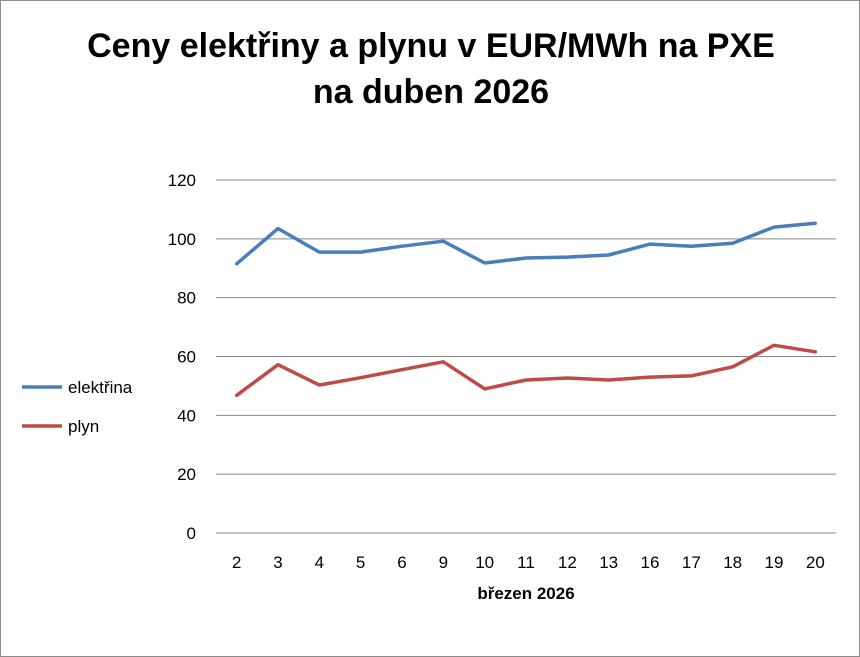 Image resolution: width=860 pixels, height=657 pixels. What do you see at coordinates (277, 562) in the screenshot?
I see `x-tick-label: 3` at bounding box center [277, 562].